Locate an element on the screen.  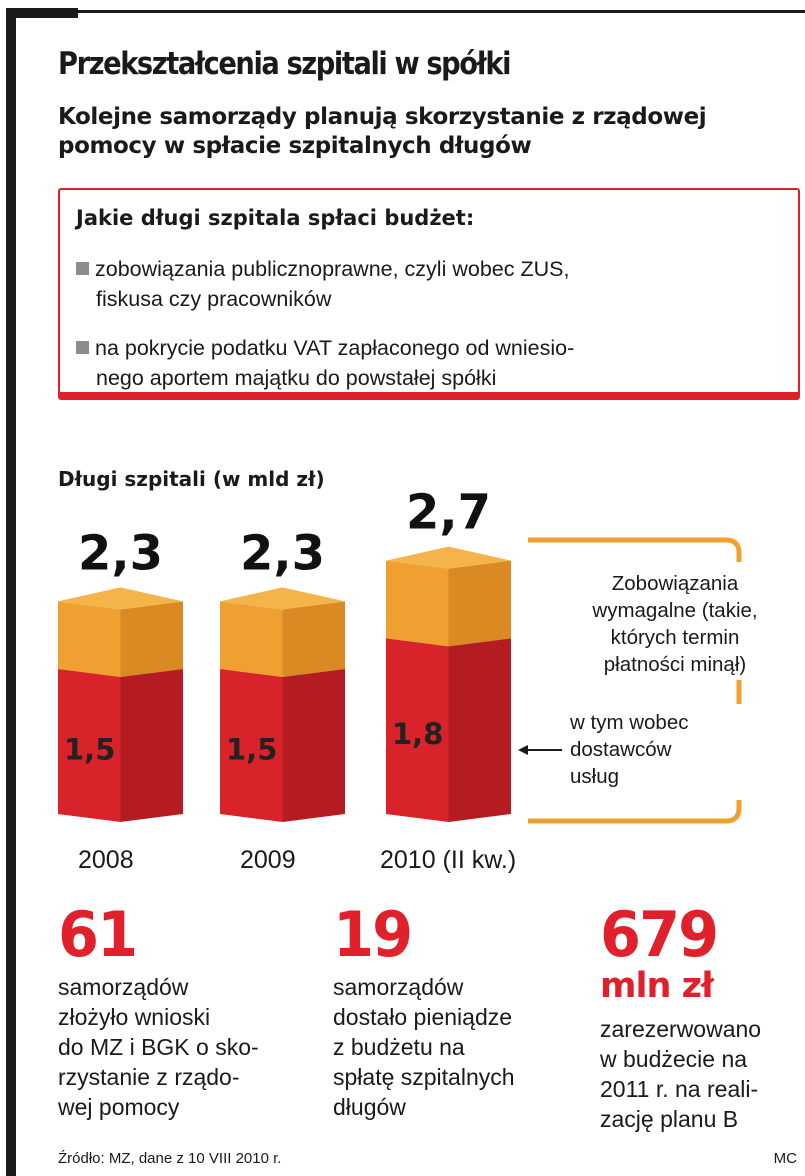
frame-top-bar is located at coordinates (42, 13).